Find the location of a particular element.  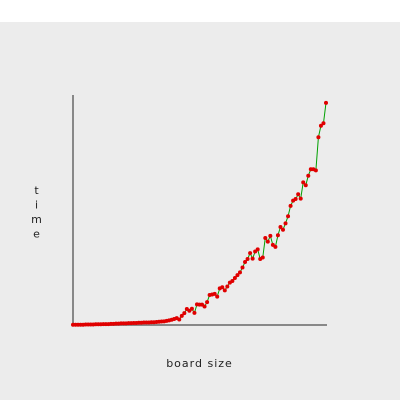

x-axis-label: board size is located at coordinates (199, 363).